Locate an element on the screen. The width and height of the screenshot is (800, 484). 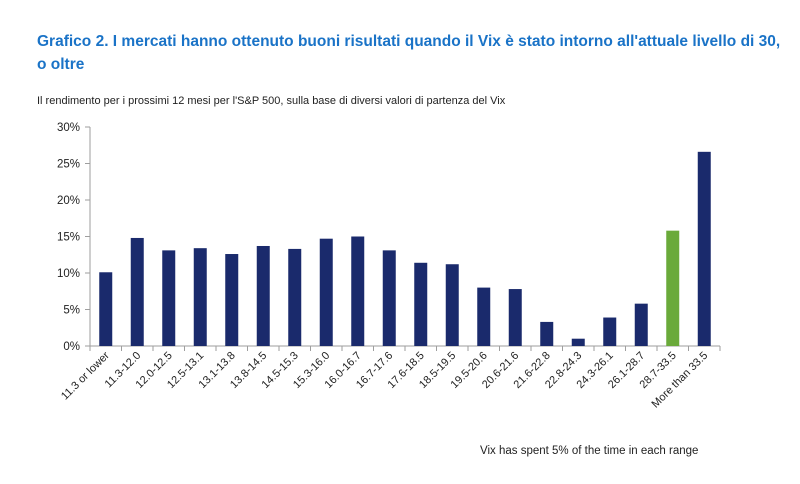
y-tick-label: 20% is located at coordinates (68, 201).